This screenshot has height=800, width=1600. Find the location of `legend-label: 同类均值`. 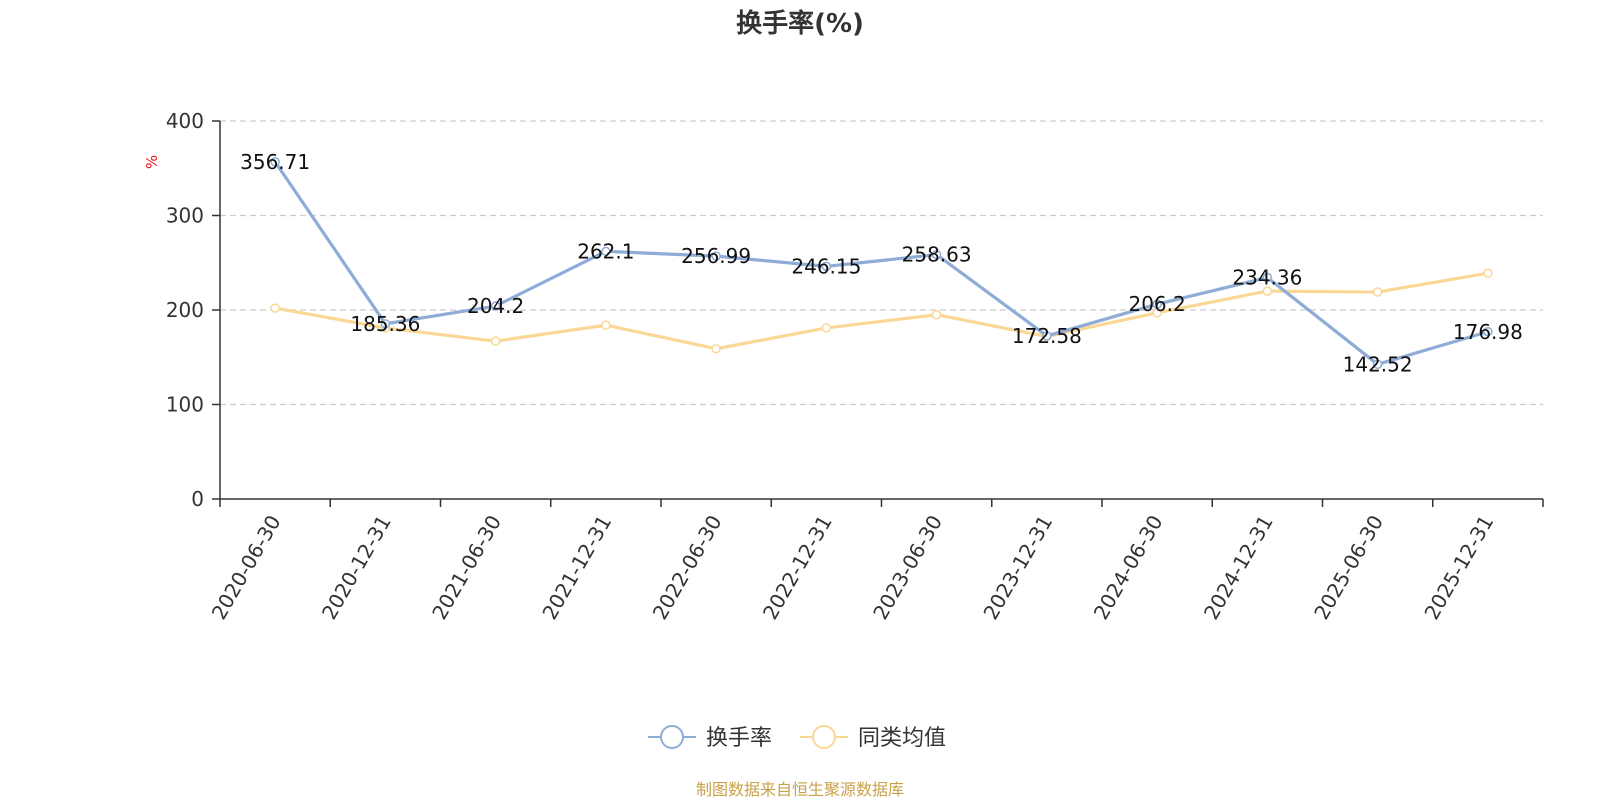

legend-label: 同类均值 is located at coordinates (902, 738).